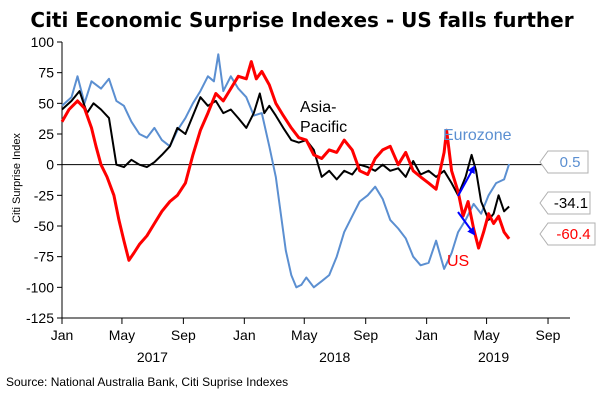 The image size is (599, 401). What do you see at coordinates (526, 198) in the screenshot?
I see `end-value-callouts: 0.5 -34.1 -60.4` at bounding box center [526, 198].